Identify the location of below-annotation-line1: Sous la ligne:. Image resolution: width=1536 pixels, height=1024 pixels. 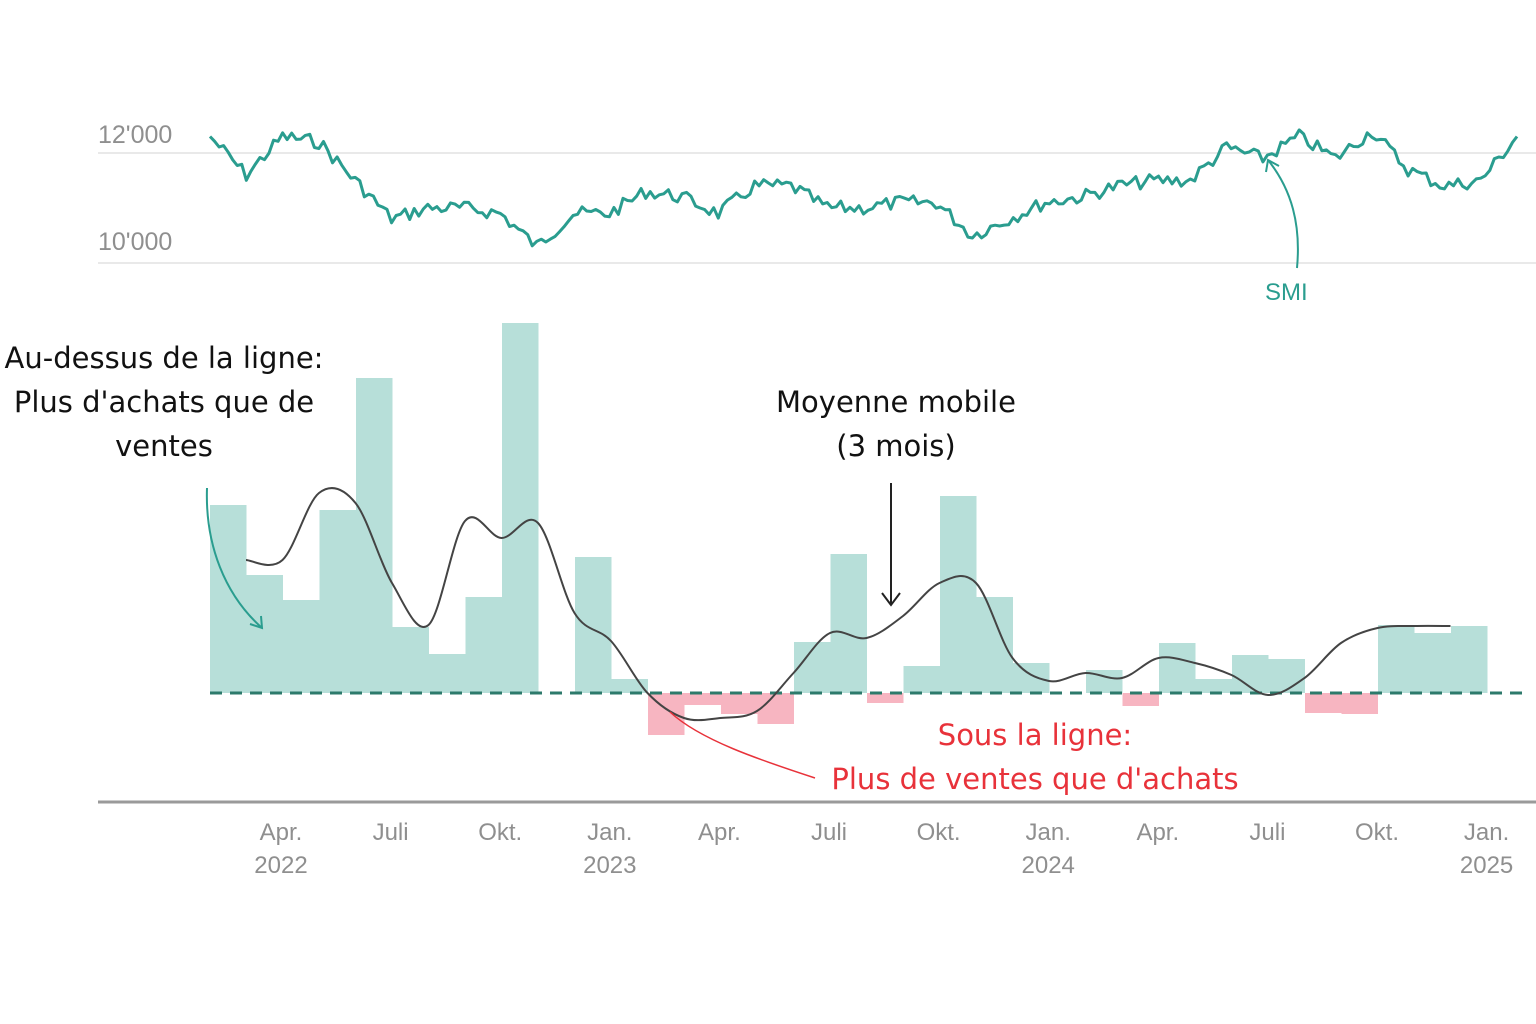
(1035, 735).